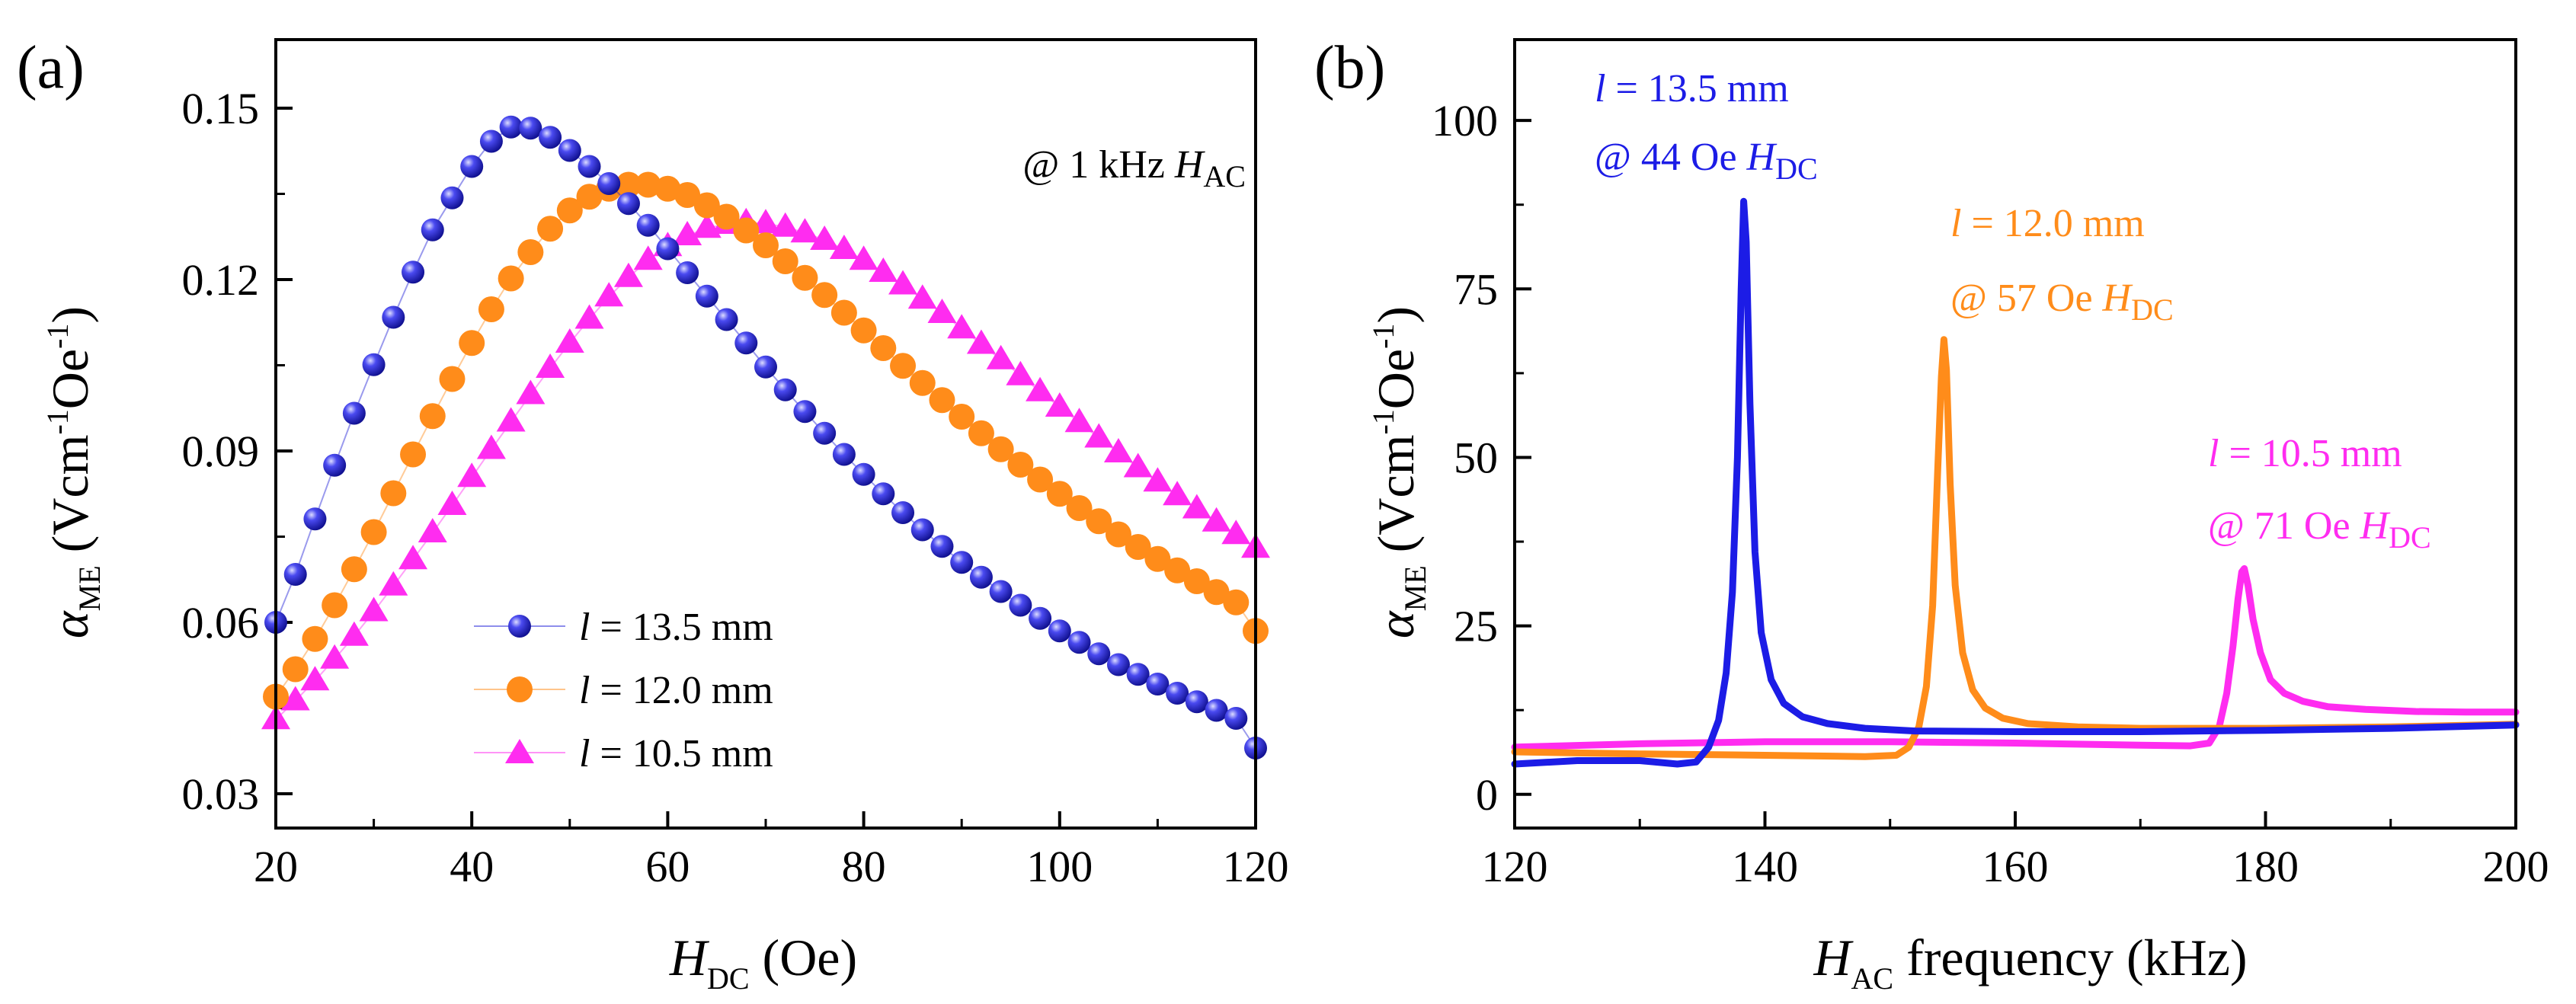 The image size is (2576, 1004). Describe the element at coordinates (1396, 379) in the screenshot. I see `panel-b-ylabel-oe: Oe` at that location.